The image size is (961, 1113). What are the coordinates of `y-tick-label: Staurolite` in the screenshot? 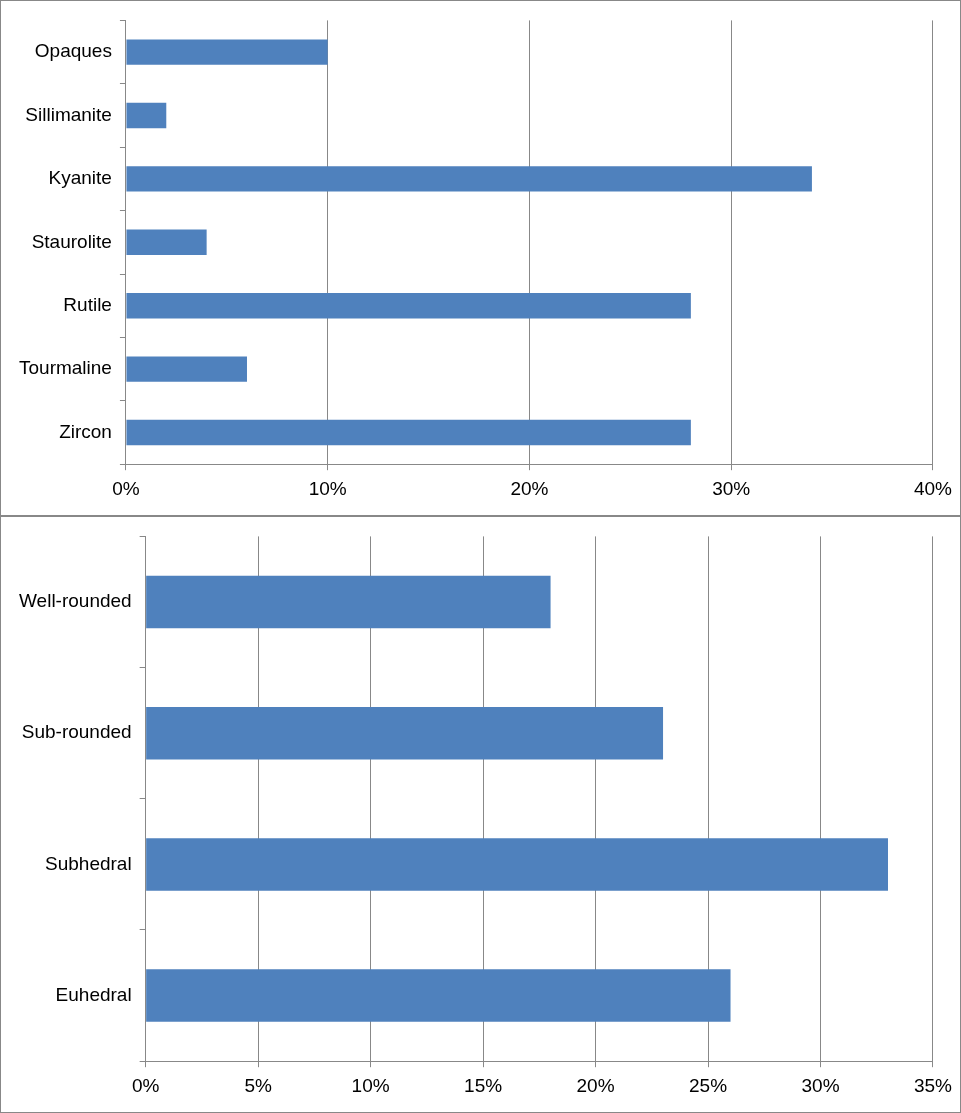 It's located at (71, 241).